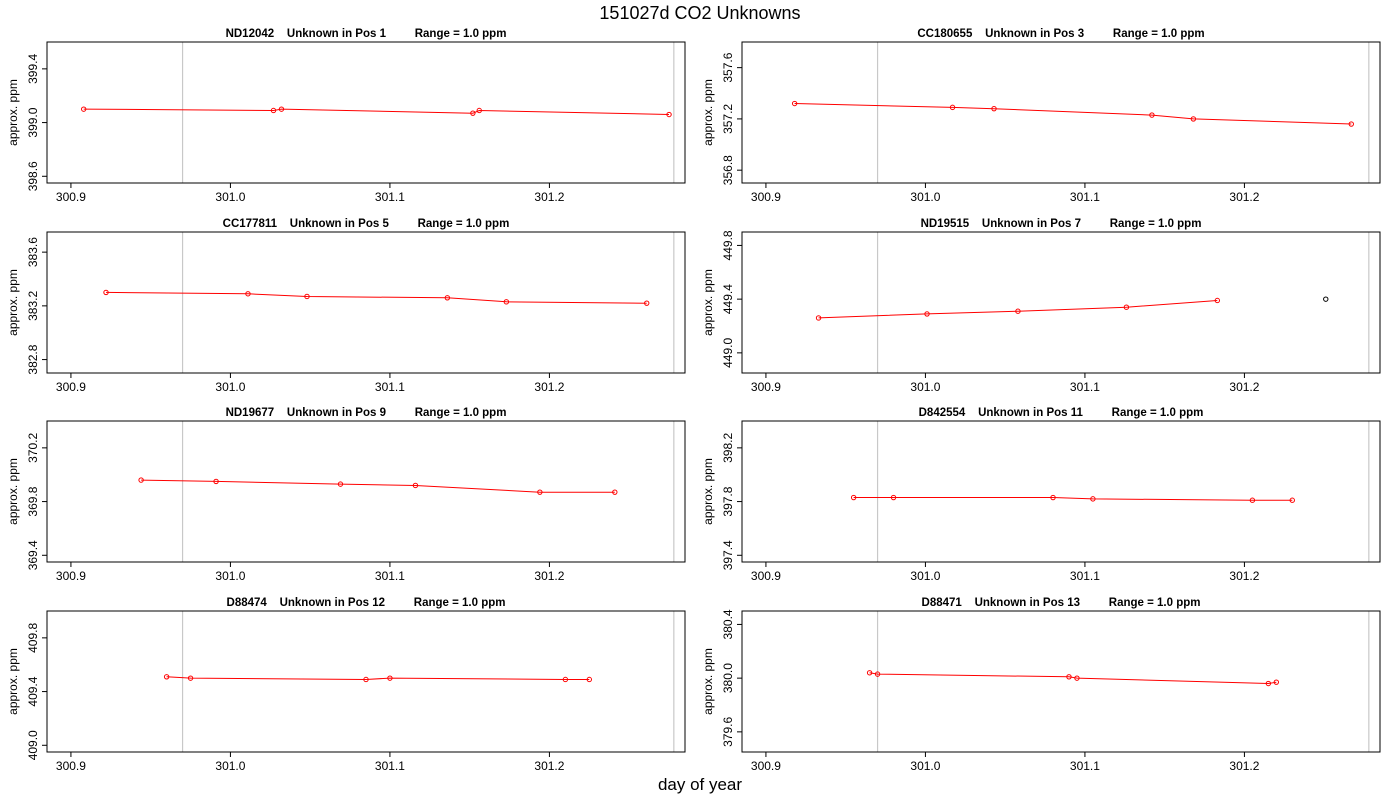 This screenshot has height=800, width=1400. I want to click on y-tick-label: 449.0, so click(728, 353).